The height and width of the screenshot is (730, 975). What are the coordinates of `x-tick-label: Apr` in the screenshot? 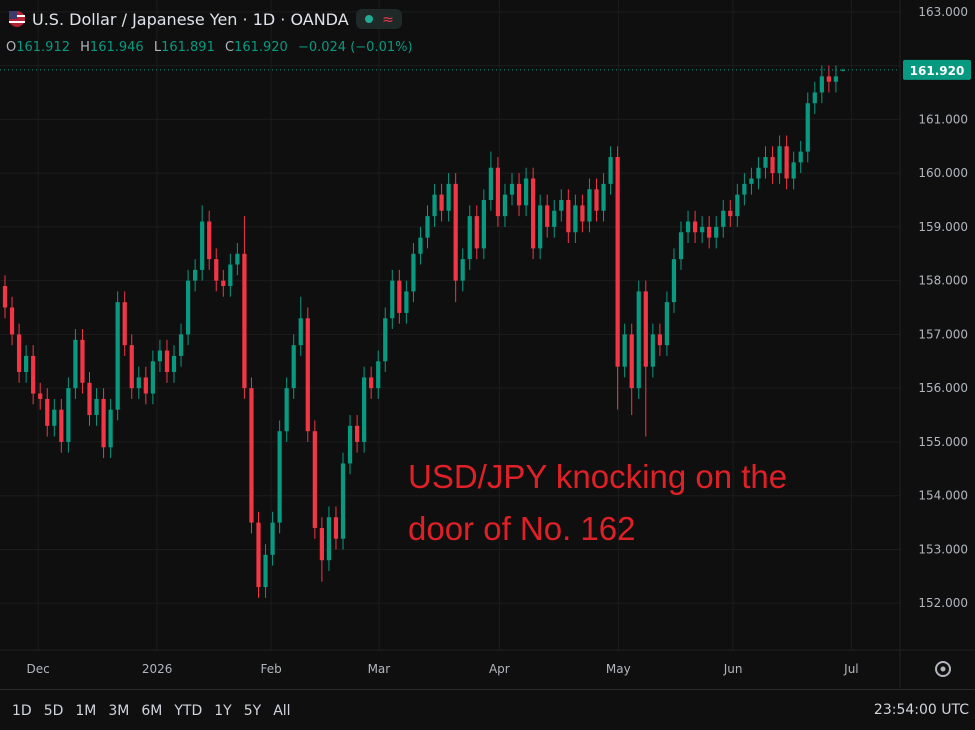 It's located at (499, 669).